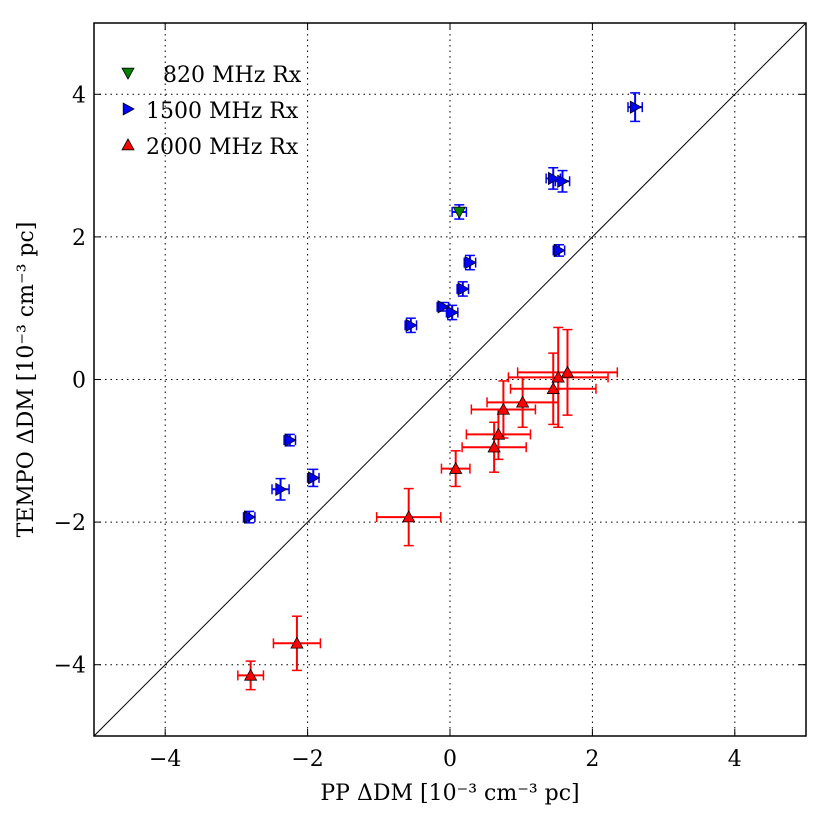  What do you see at coordinates (449, 793) in the screenshot?
I see `x-axis-label: PP ΔDM [10⁻³ cm⁻³ pc]` at bounding box center [449, 793].